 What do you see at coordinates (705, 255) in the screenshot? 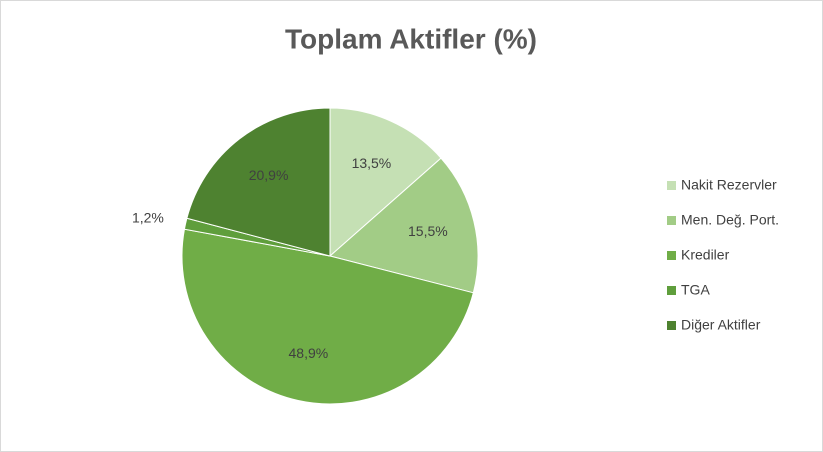
I see `legend-label: Krediler` at bounding box center [705, 255].